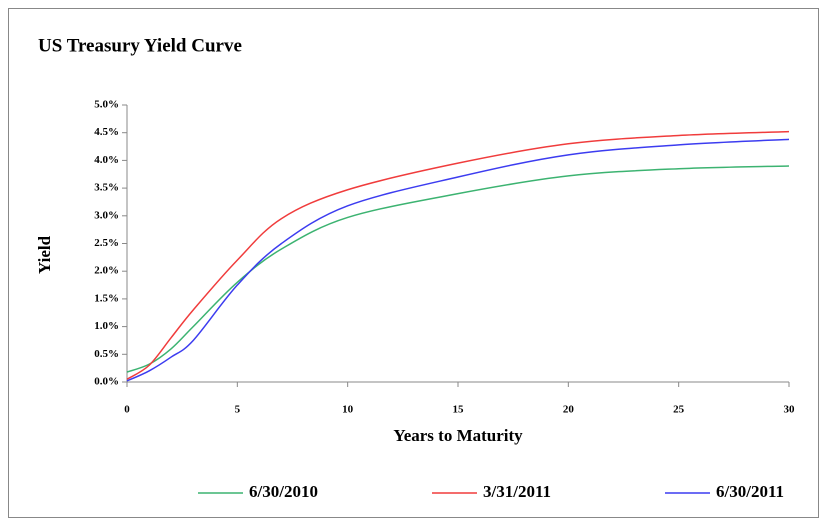 The image size is (827, 526). What do you see at coordinates (790, 410) in the screenshot?
I see `x-tick-label: 30` at bounding box center [790, 410].